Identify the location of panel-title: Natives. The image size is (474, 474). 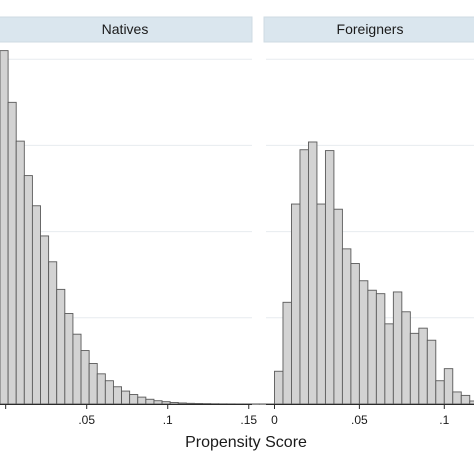
(125, 29).